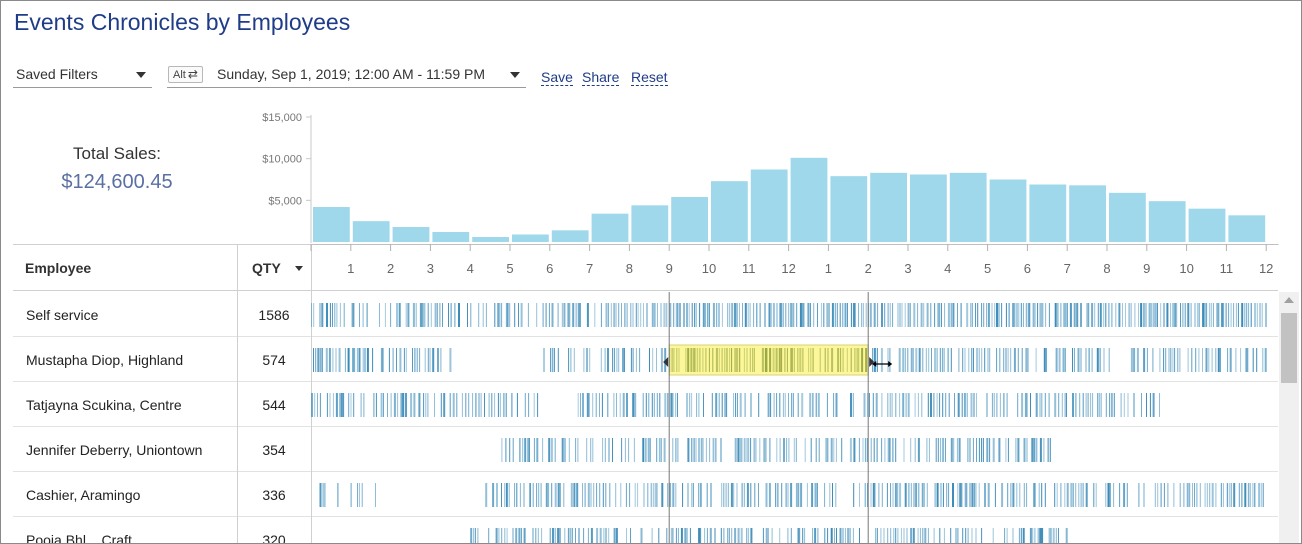  Describe the element at coordinates (58, 268) in the screenshot. I see `employee-column-header: Employee` at that location.